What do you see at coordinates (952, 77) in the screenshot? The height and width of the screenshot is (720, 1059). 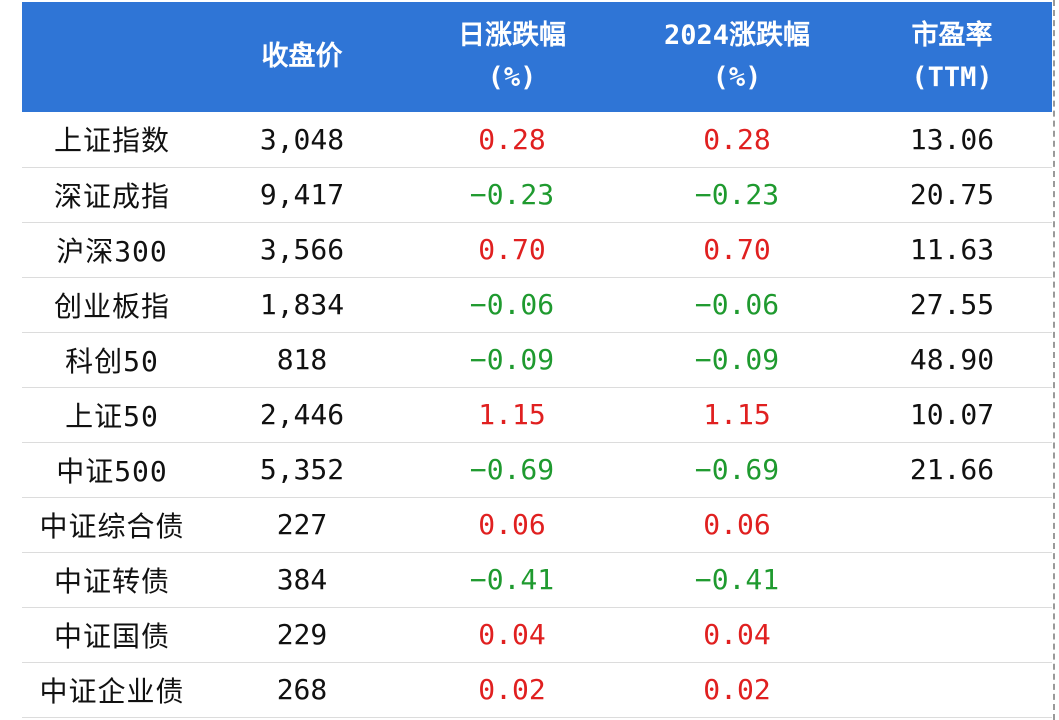 I see `header-pe-unit: (TTM)` at bounding box center [952, 77].